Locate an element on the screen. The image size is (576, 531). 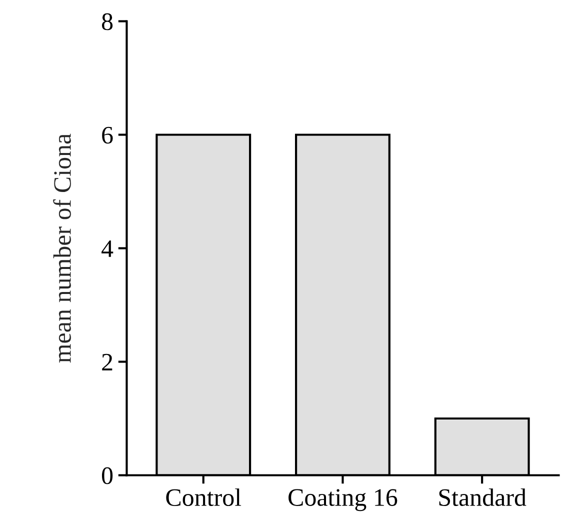
x-tick-label: Coating 16 is located at coordinates (343, 500).